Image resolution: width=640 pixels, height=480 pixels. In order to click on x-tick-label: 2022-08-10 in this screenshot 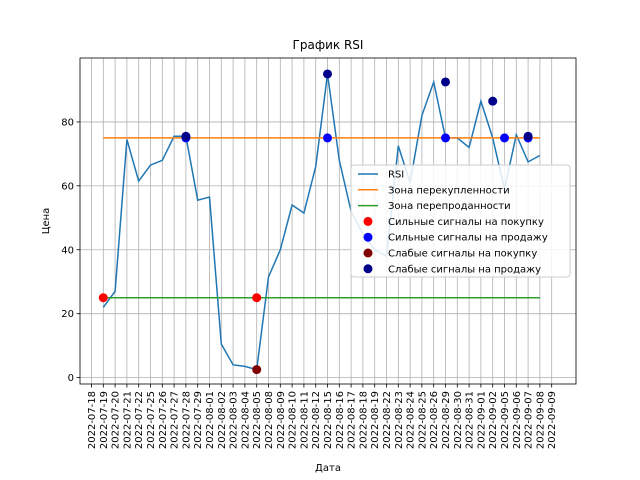, I will do `click(293, 420)`.